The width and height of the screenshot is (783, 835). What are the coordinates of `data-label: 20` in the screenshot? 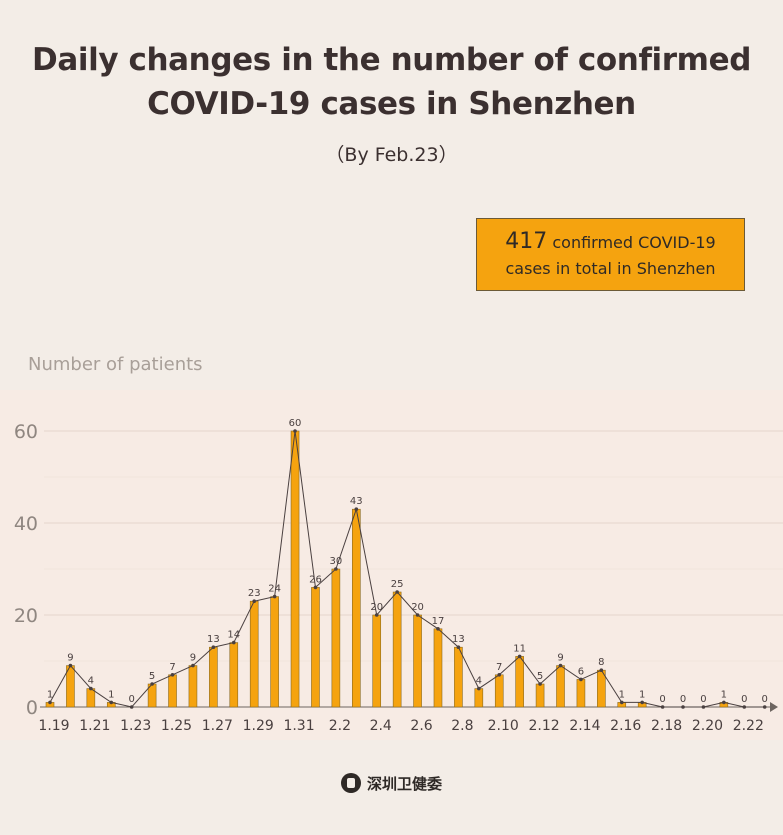 It's located at (376, 607).